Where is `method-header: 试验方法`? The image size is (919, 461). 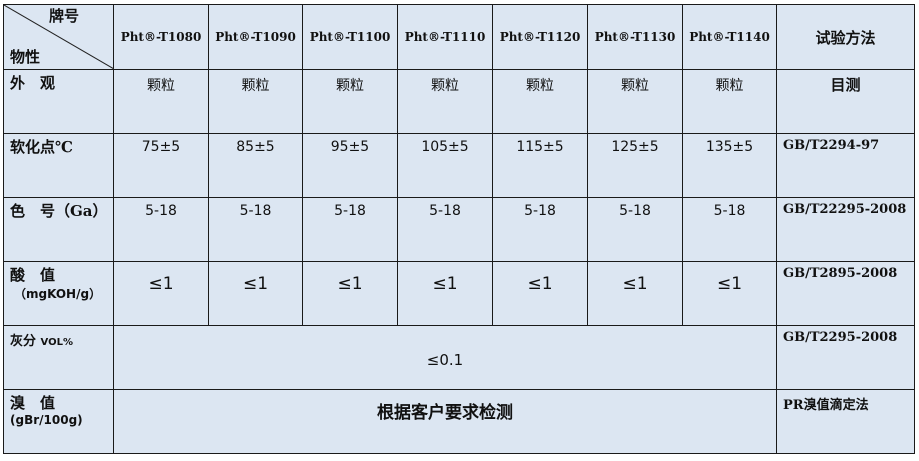 method-header: 试验方法 is located at coordinates (845, 37).